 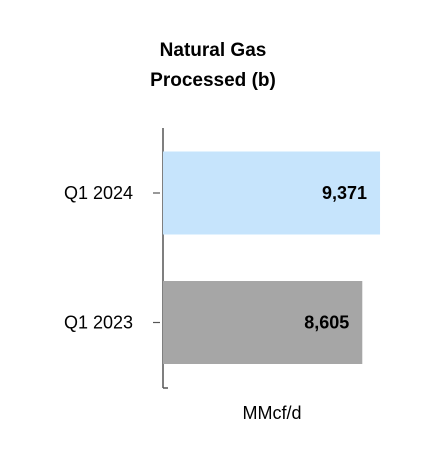 I want to click on chart-title: Natural Gas Processed (b), so click(x=213, y=65).